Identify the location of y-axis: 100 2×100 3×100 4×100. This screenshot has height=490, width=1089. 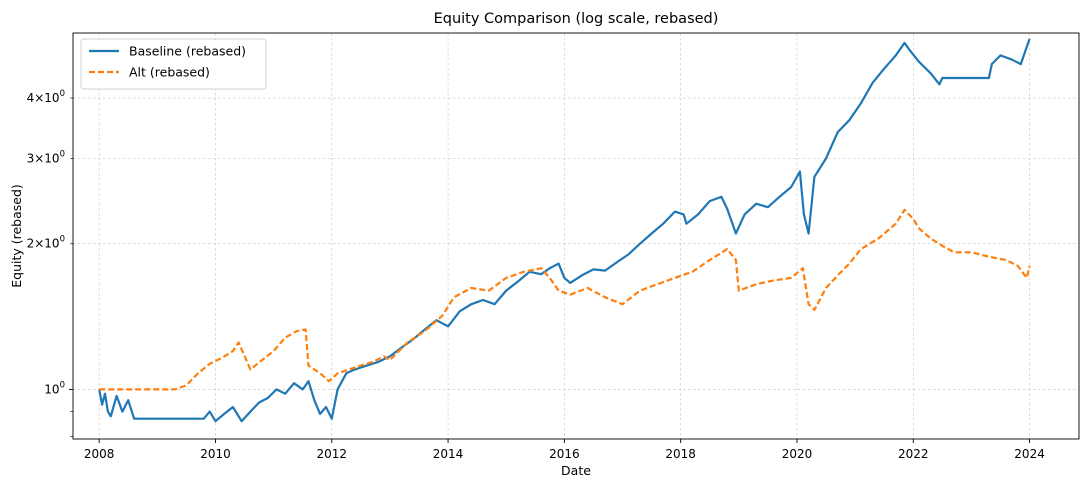
(50, 263).